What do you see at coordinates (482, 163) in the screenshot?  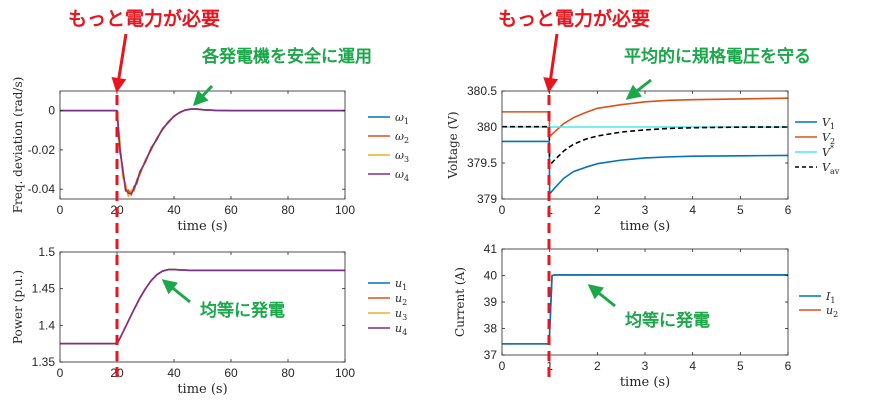 I see `y-tick-label: 379.5` at bounding box center [482, 163].